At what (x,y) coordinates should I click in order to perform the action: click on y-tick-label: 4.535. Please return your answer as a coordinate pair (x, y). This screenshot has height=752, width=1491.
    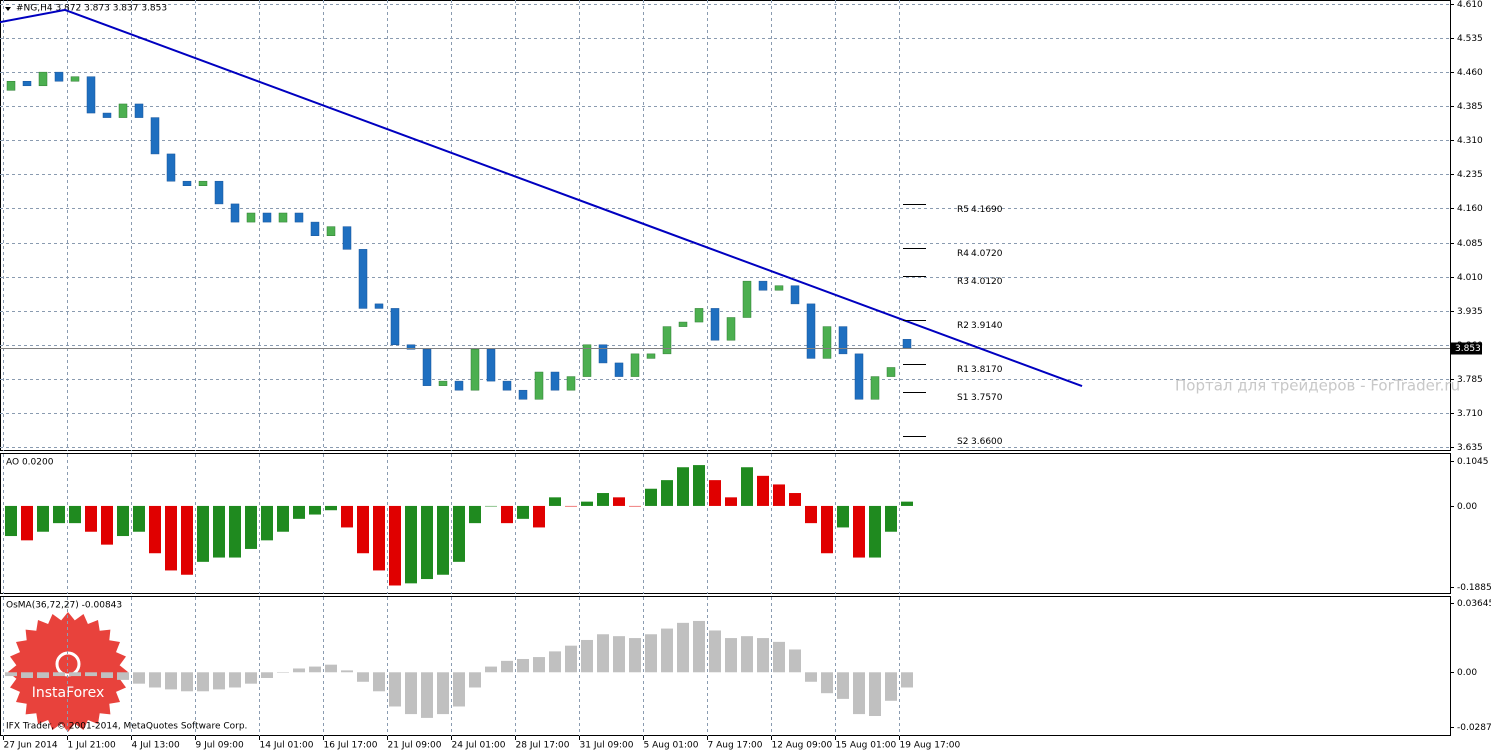
    Looking at the image, I should click on (1470, 39).